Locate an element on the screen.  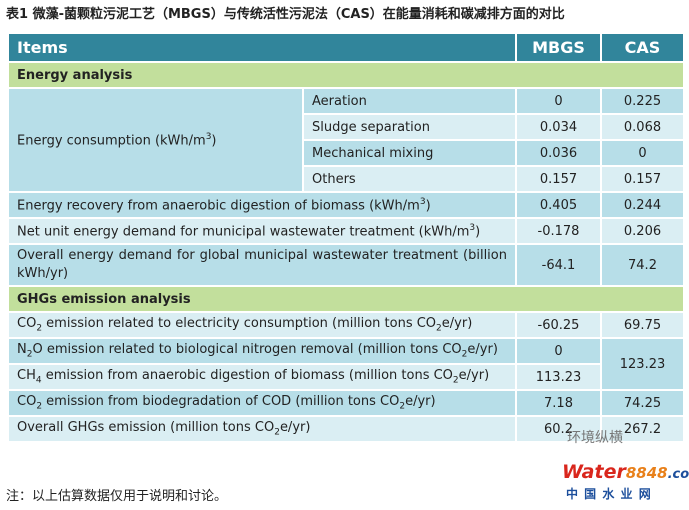
data-row: Sludge separation 0.034 0.068 is located at coordinates (346, 127).